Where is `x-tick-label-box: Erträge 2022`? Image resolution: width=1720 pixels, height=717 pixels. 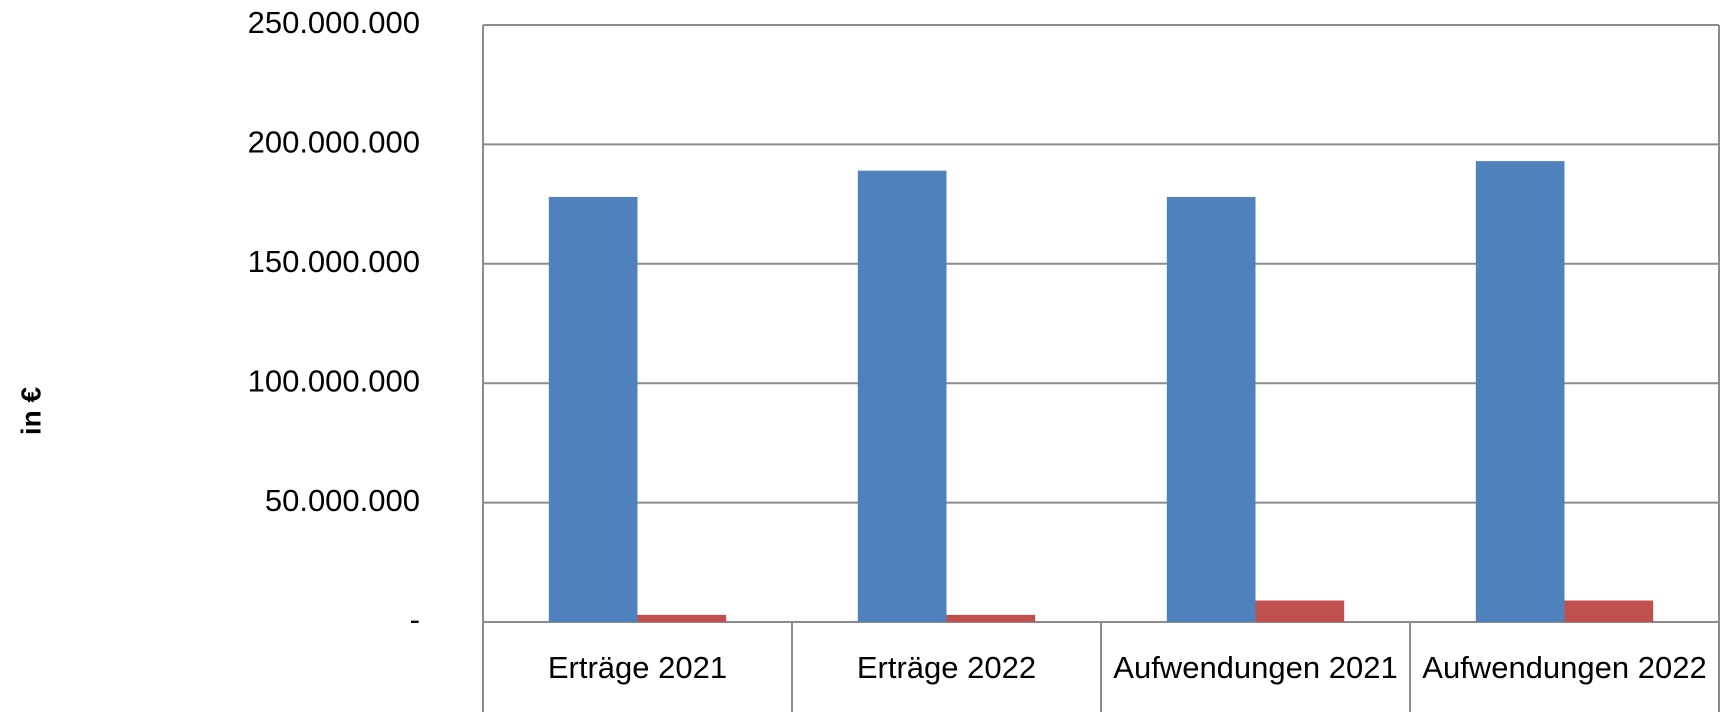
x-tick-label-box: Erträge 2022 is located at coordinates (946, 668).